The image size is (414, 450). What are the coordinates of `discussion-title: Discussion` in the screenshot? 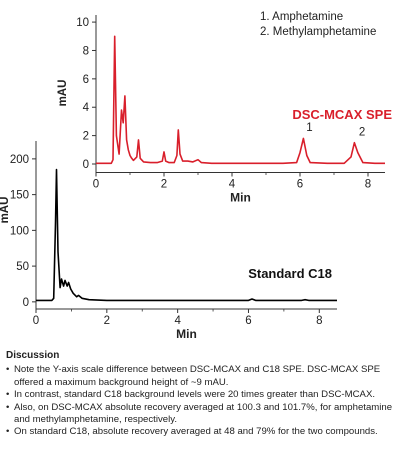 It's located at (33, 355).